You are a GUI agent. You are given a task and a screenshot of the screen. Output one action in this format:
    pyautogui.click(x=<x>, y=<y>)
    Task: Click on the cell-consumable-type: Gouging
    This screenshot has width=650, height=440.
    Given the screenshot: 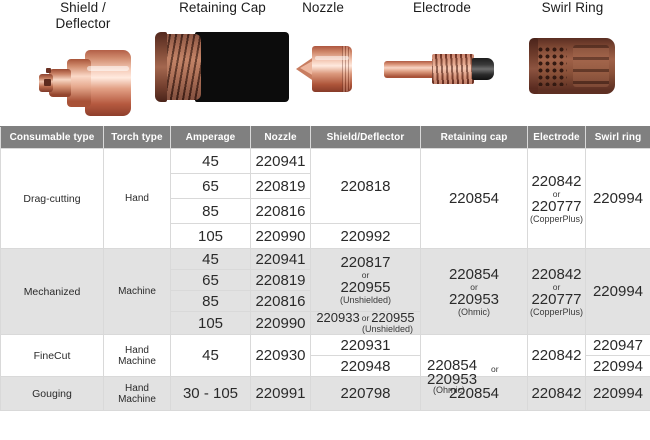 What is the action you would take?
    pyautogui.click(x=52, y=394)
    